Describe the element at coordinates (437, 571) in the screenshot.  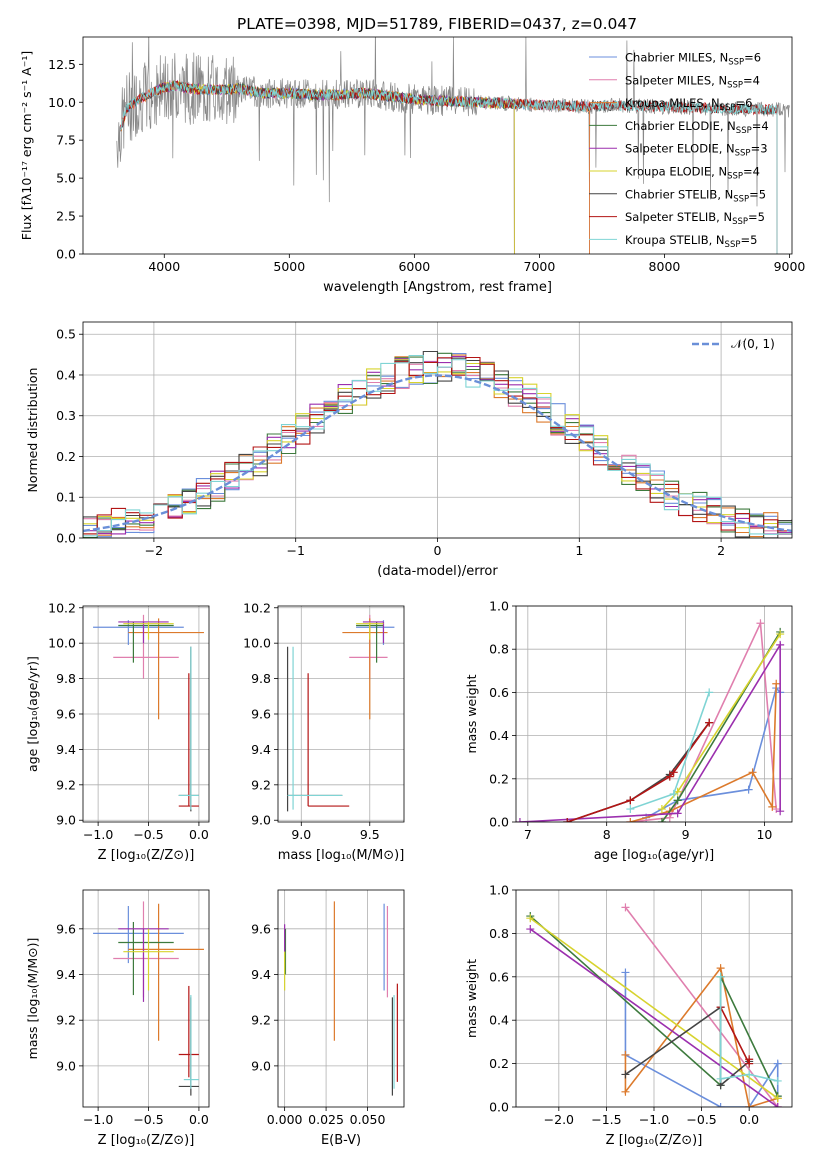
I see `x-axis-label: (data-model)/error` at that location.